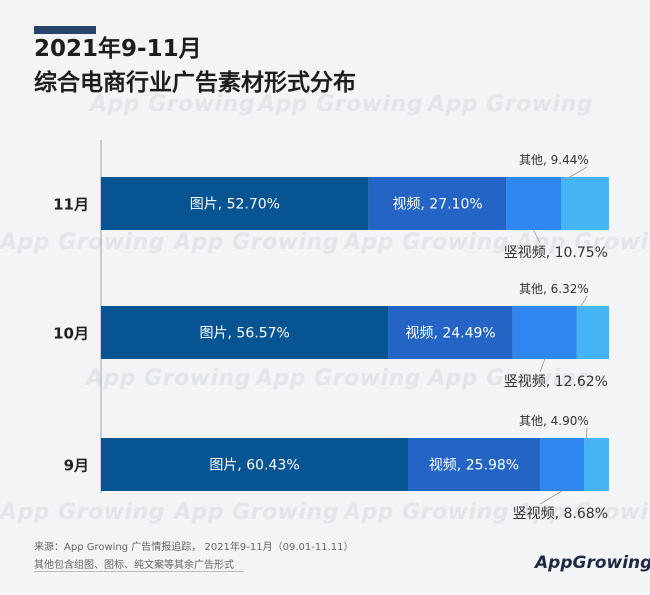  Describe the element at coordinates (71, 205) in the screenshot. I see `category-label: 11月` at that location.